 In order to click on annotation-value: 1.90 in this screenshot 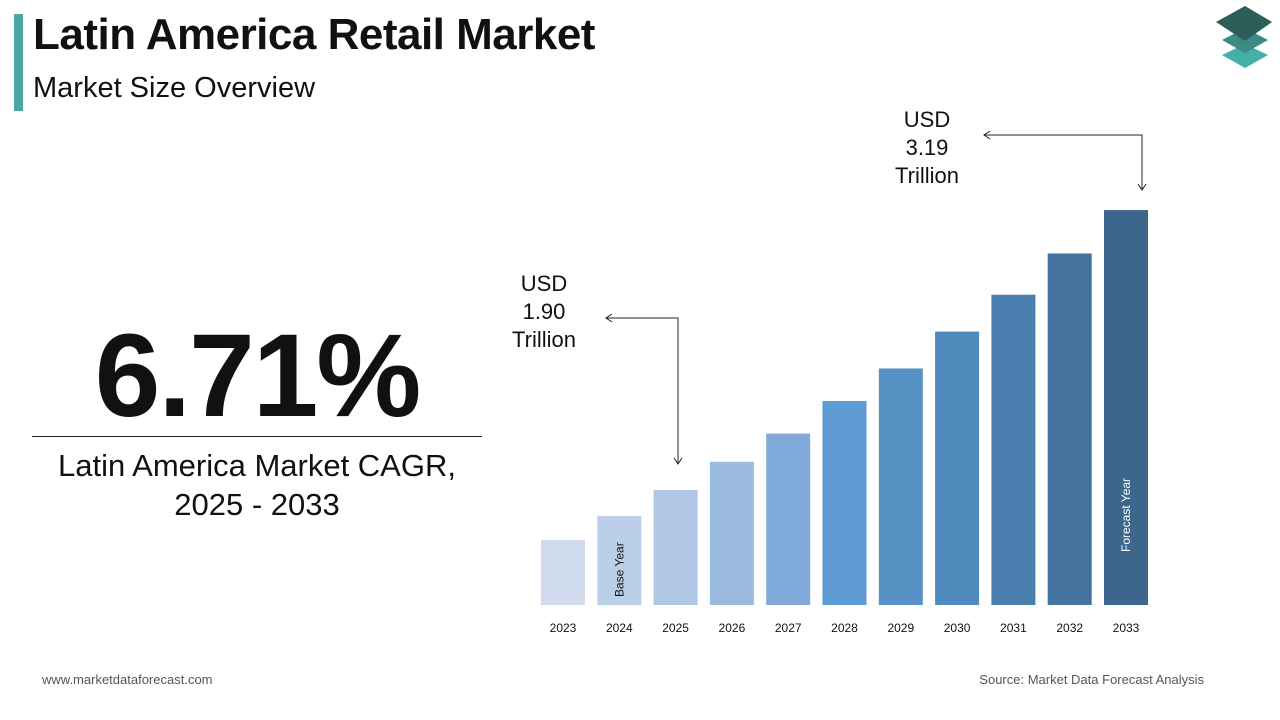, I will do `click(544, 311)`.